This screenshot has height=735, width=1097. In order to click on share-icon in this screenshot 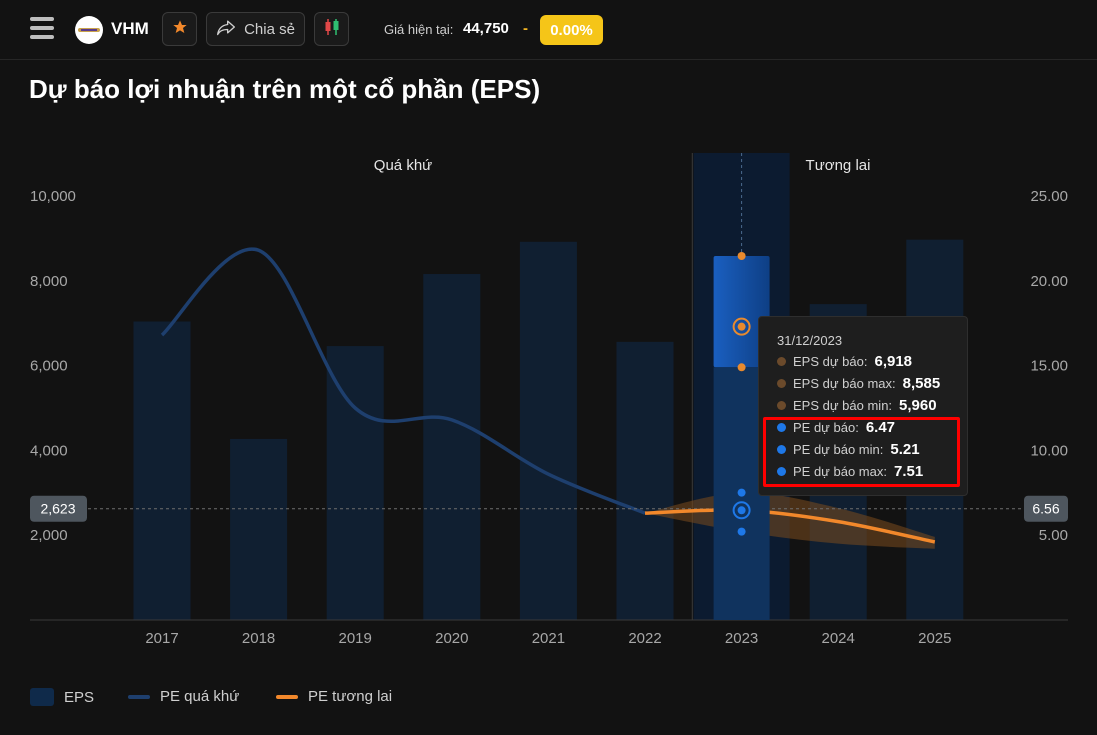, I will do `click(226, 29)`.